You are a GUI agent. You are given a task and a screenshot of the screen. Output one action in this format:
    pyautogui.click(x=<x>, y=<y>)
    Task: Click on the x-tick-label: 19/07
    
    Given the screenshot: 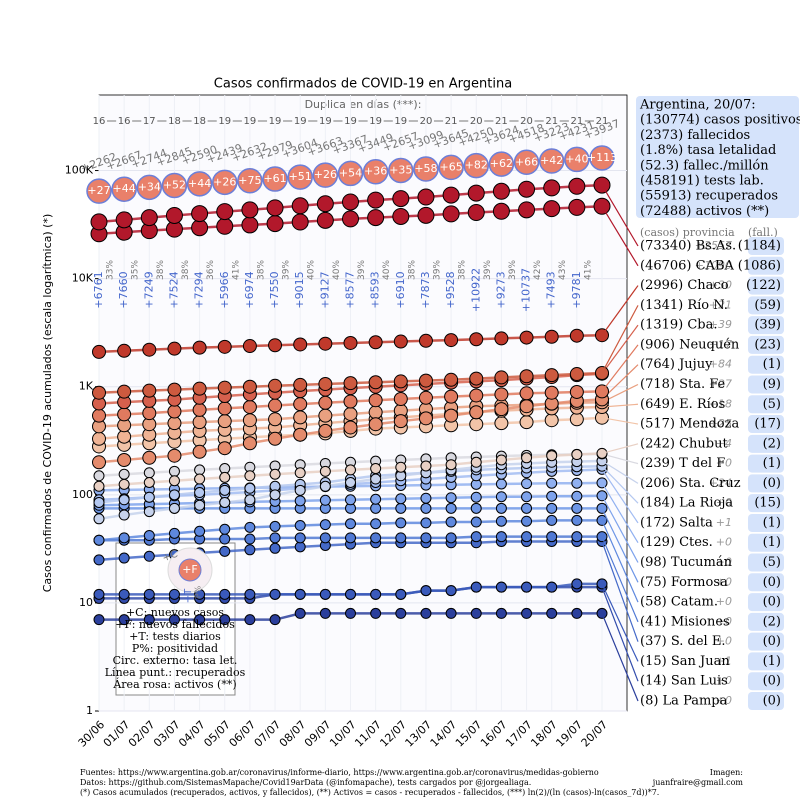 What is the action you would take?
    pyautogui.click(x=569, y=734)
    